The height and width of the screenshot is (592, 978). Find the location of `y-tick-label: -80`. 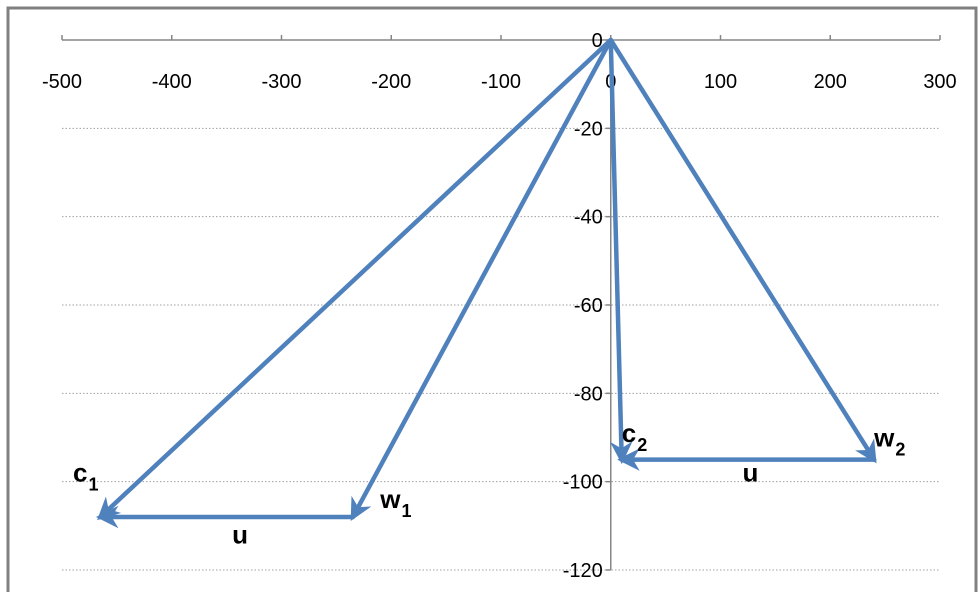

y-tick-label: -80 is located at coordinates (588, 394).